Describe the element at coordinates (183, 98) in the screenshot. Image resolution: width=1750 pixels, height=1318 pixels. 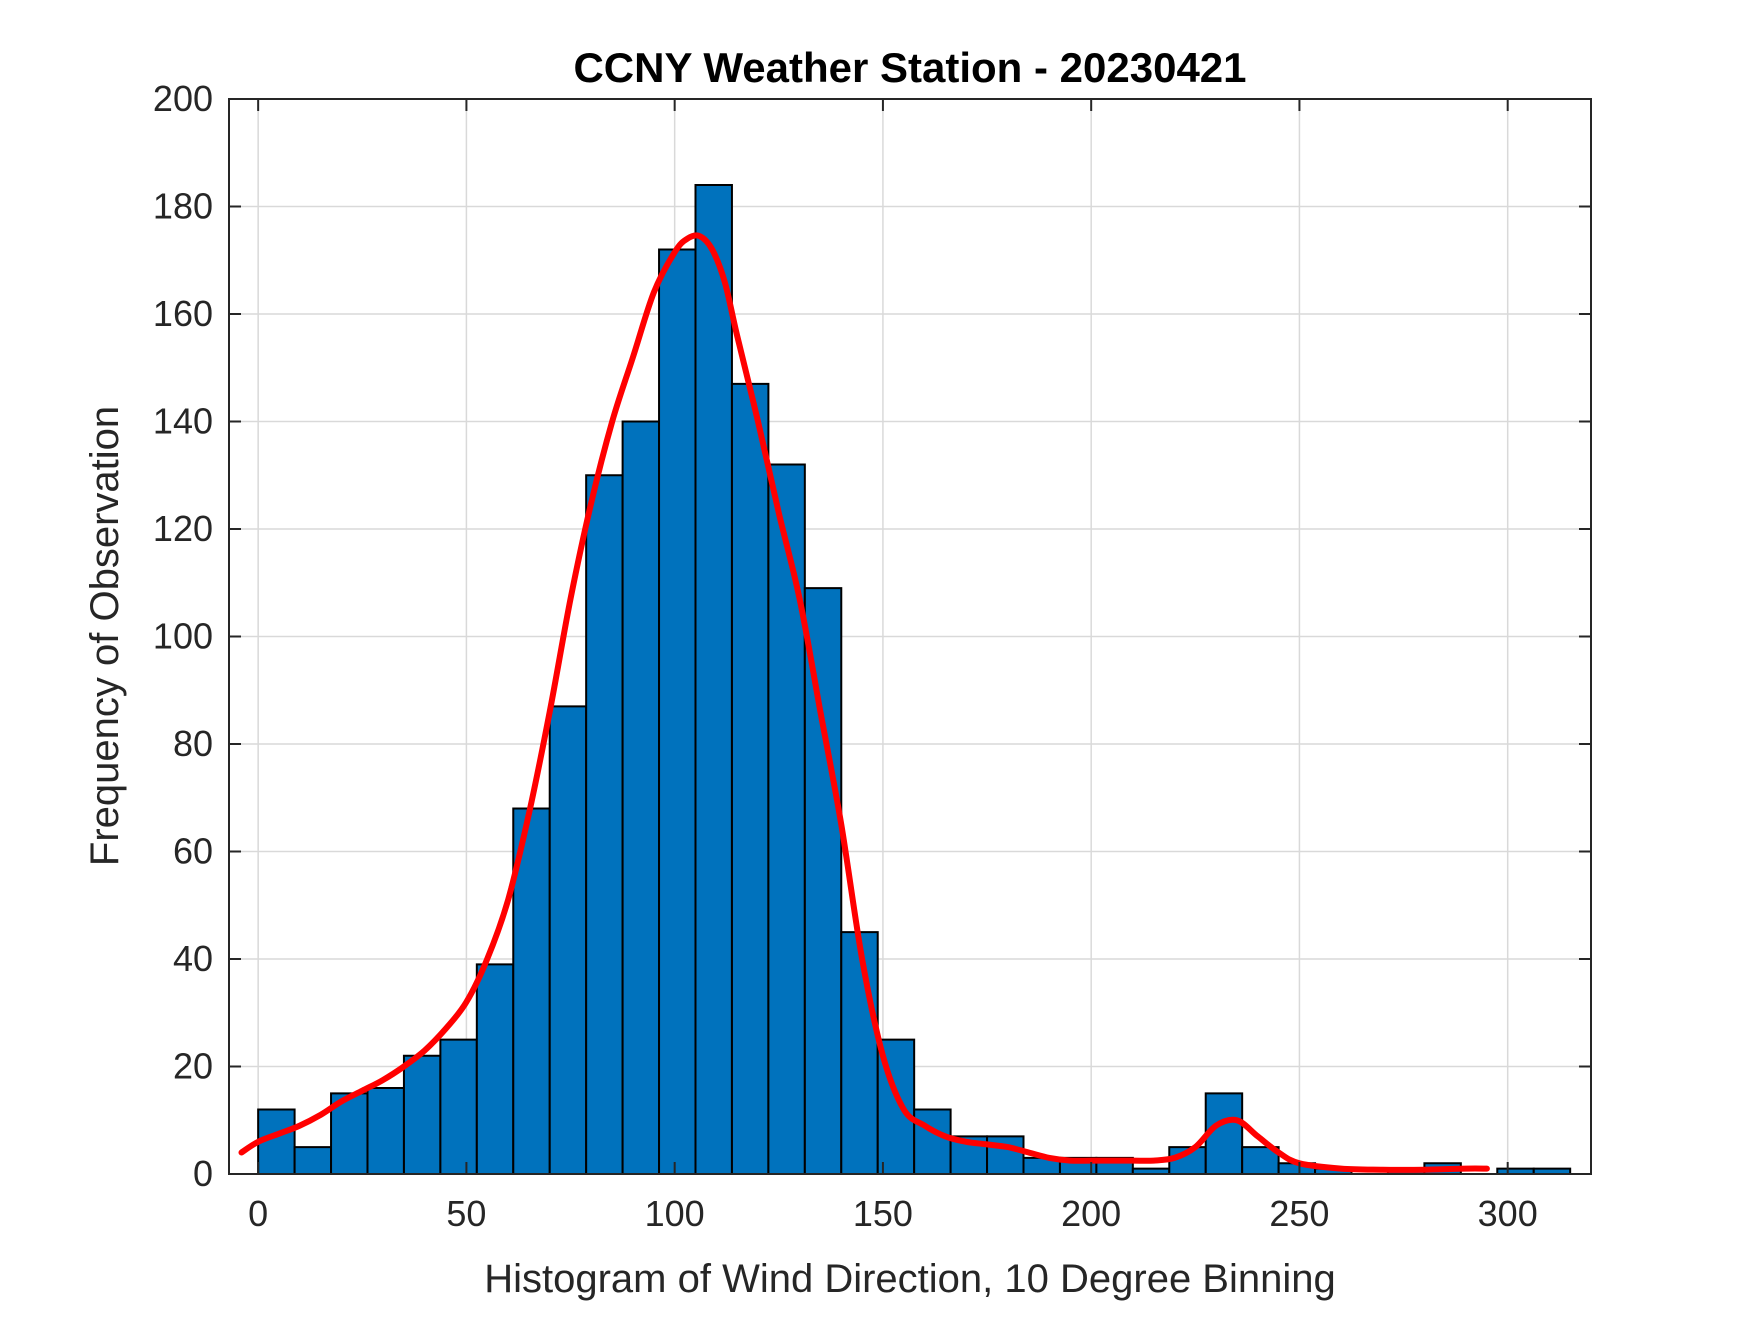
I see `y-tick-label: 200` at that location.